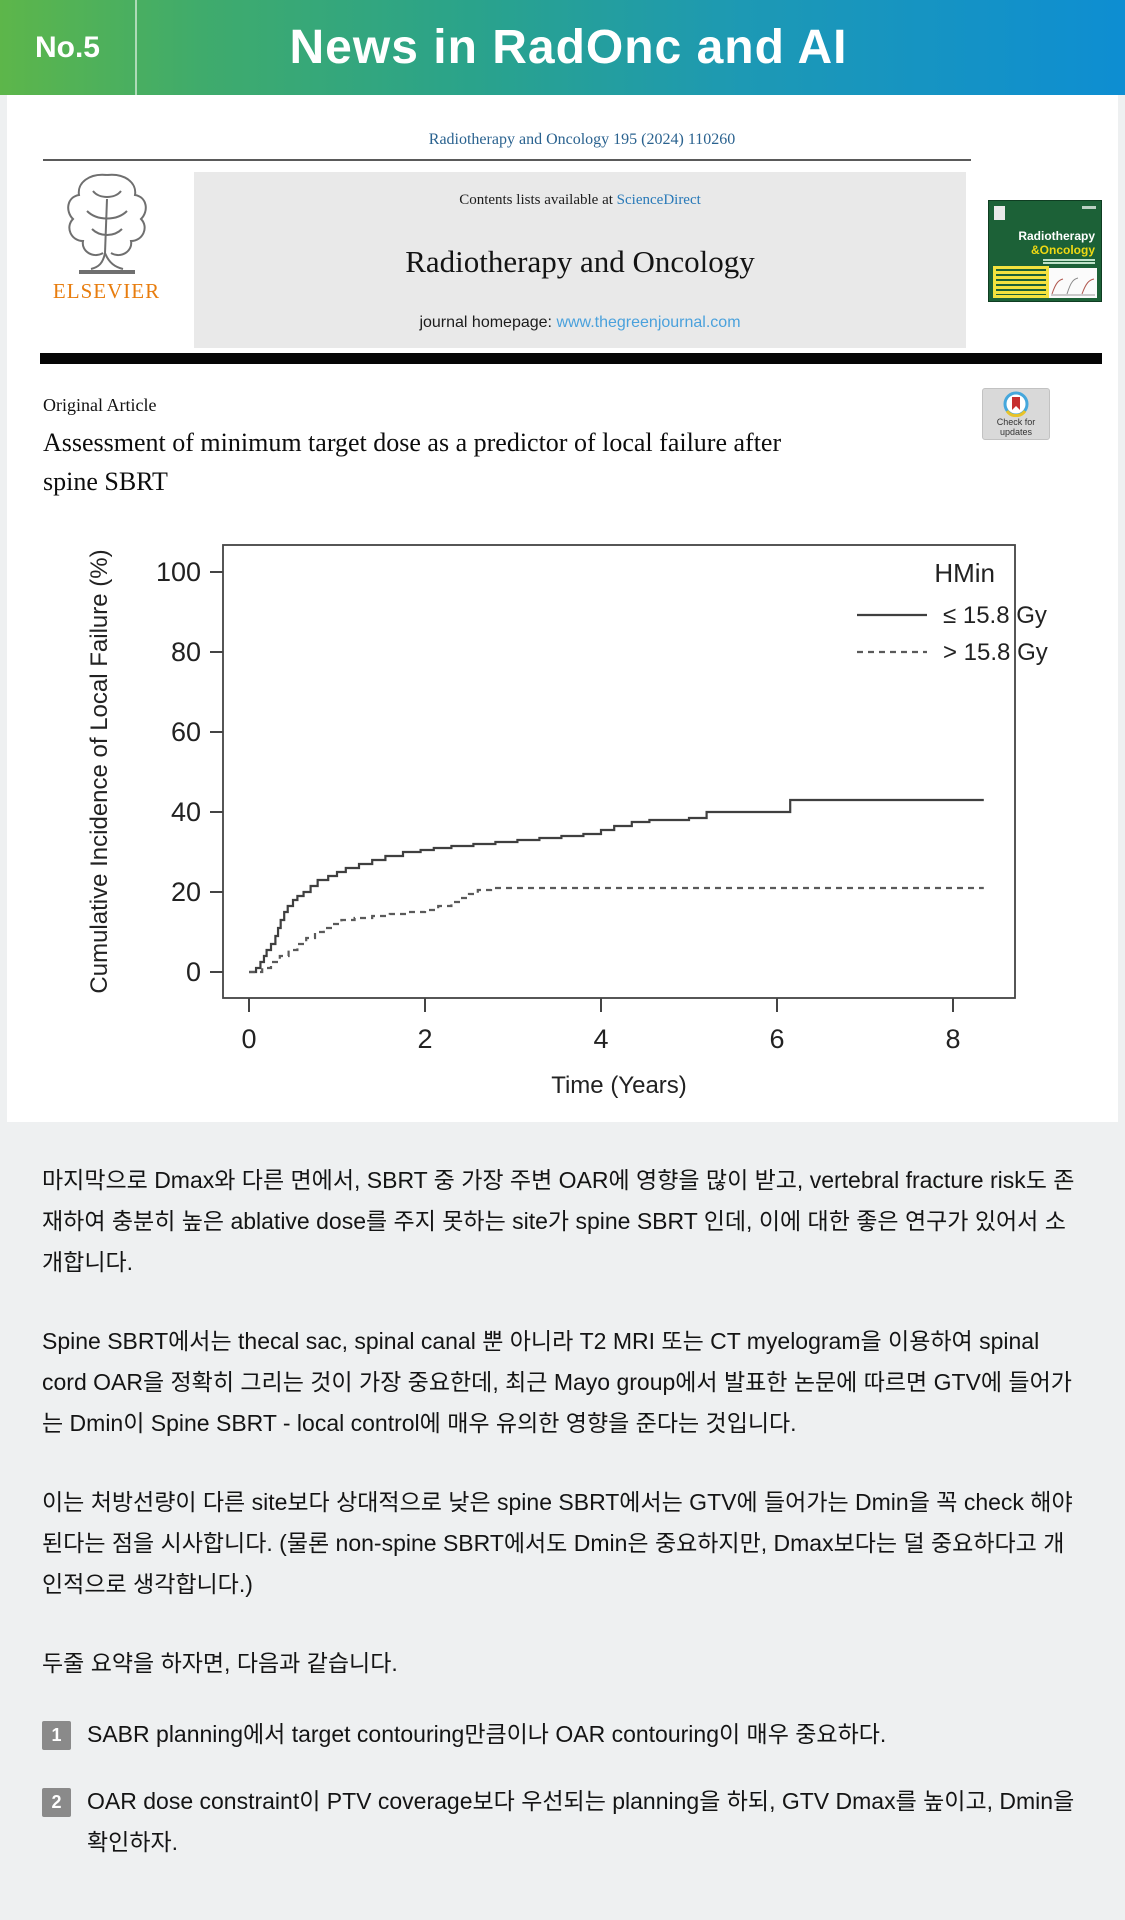  What do you see at coordinates (56, 1802) in the screenshot?
I see `summary-item-2-number: 2` at bounding box center [56, 1802].